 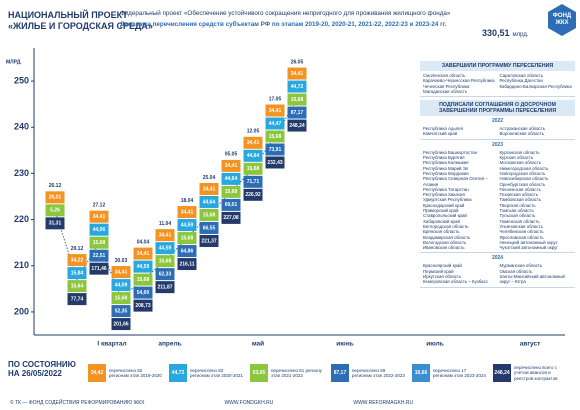 I want to click on region: Томская область, so click(x=516, y=211).